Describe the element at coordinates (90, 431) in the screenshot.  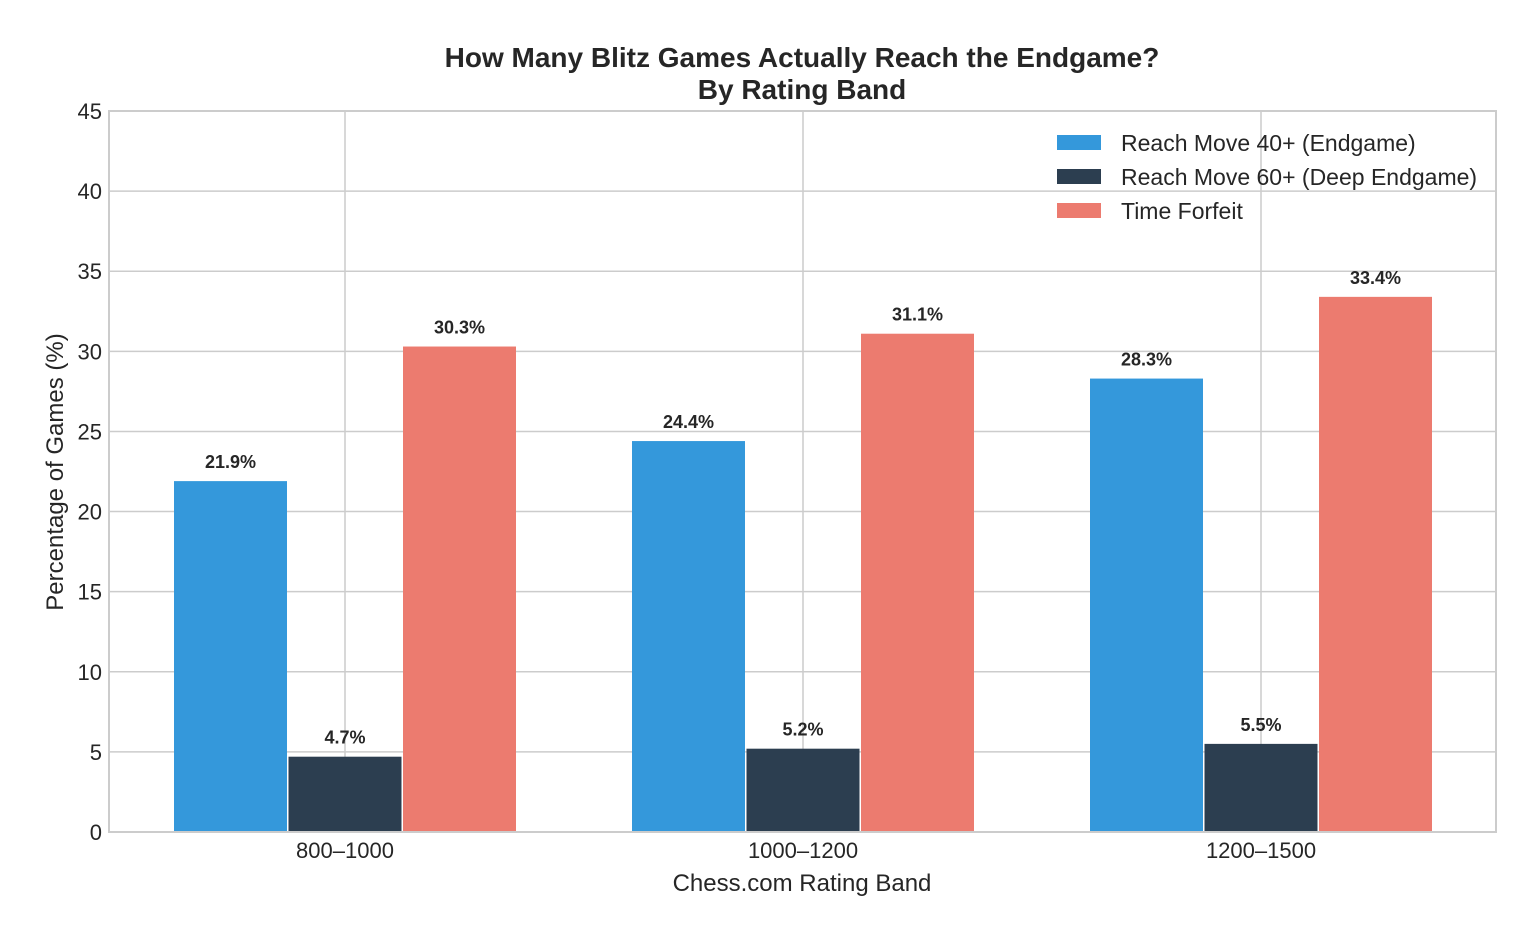
I see `y-tick-label: 25` at that location.